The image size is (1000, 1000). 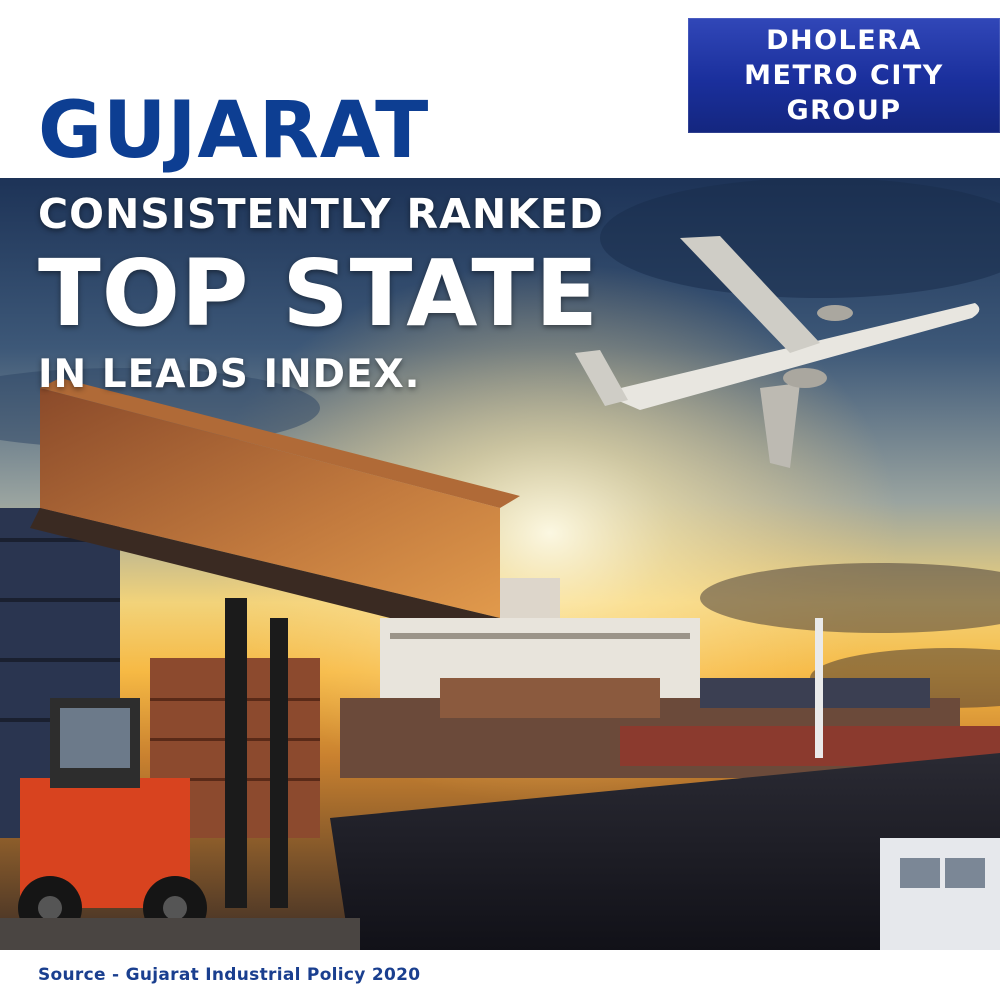 What do you see at coordinates (844, 110) in the screenshot?
I see `badge-line-3: GROUP` at bounding box center [844, 110].